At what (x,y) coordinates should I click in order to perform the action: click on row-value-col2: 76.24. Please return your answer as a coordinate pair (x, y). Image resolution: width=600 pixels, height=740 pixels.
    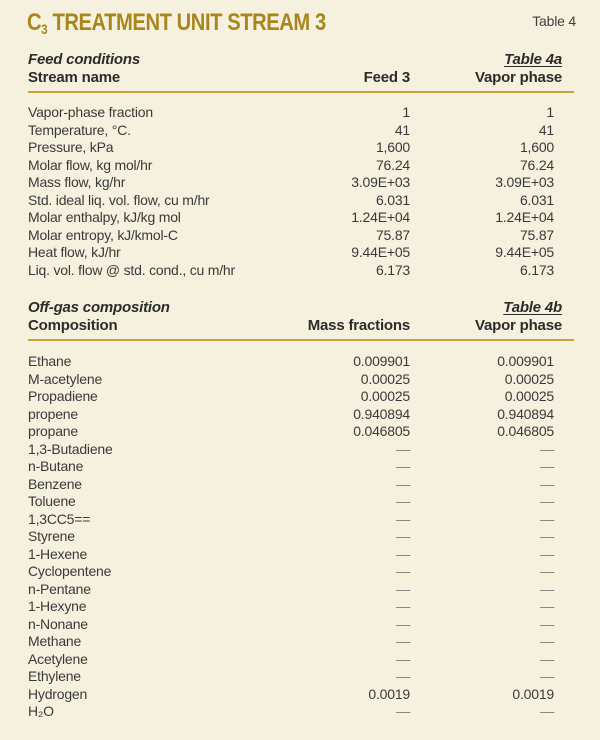
    Looking at the image, I should click on (536, 164).